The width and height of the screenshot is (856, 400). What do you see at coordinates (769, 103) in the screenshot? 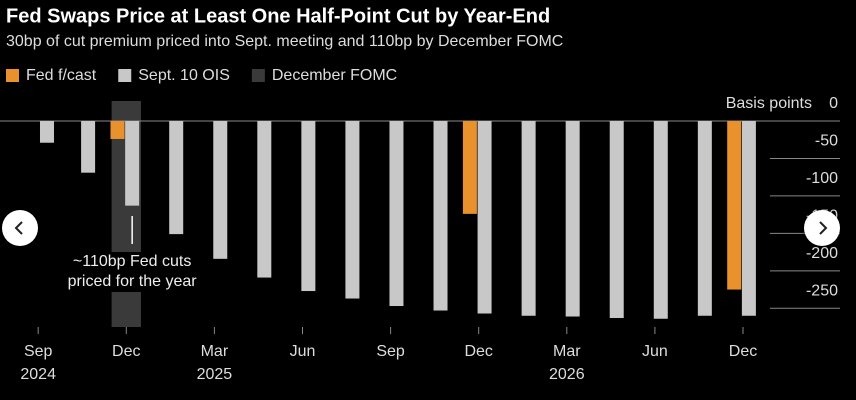
I see `y-axis-label: Basis points` at bounding box center [769, 103].